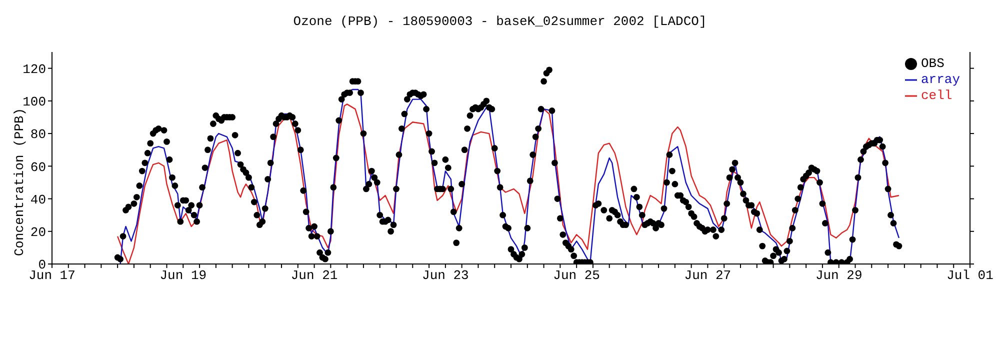  I want to click on y-tick-label: 120, so click(34, 69).